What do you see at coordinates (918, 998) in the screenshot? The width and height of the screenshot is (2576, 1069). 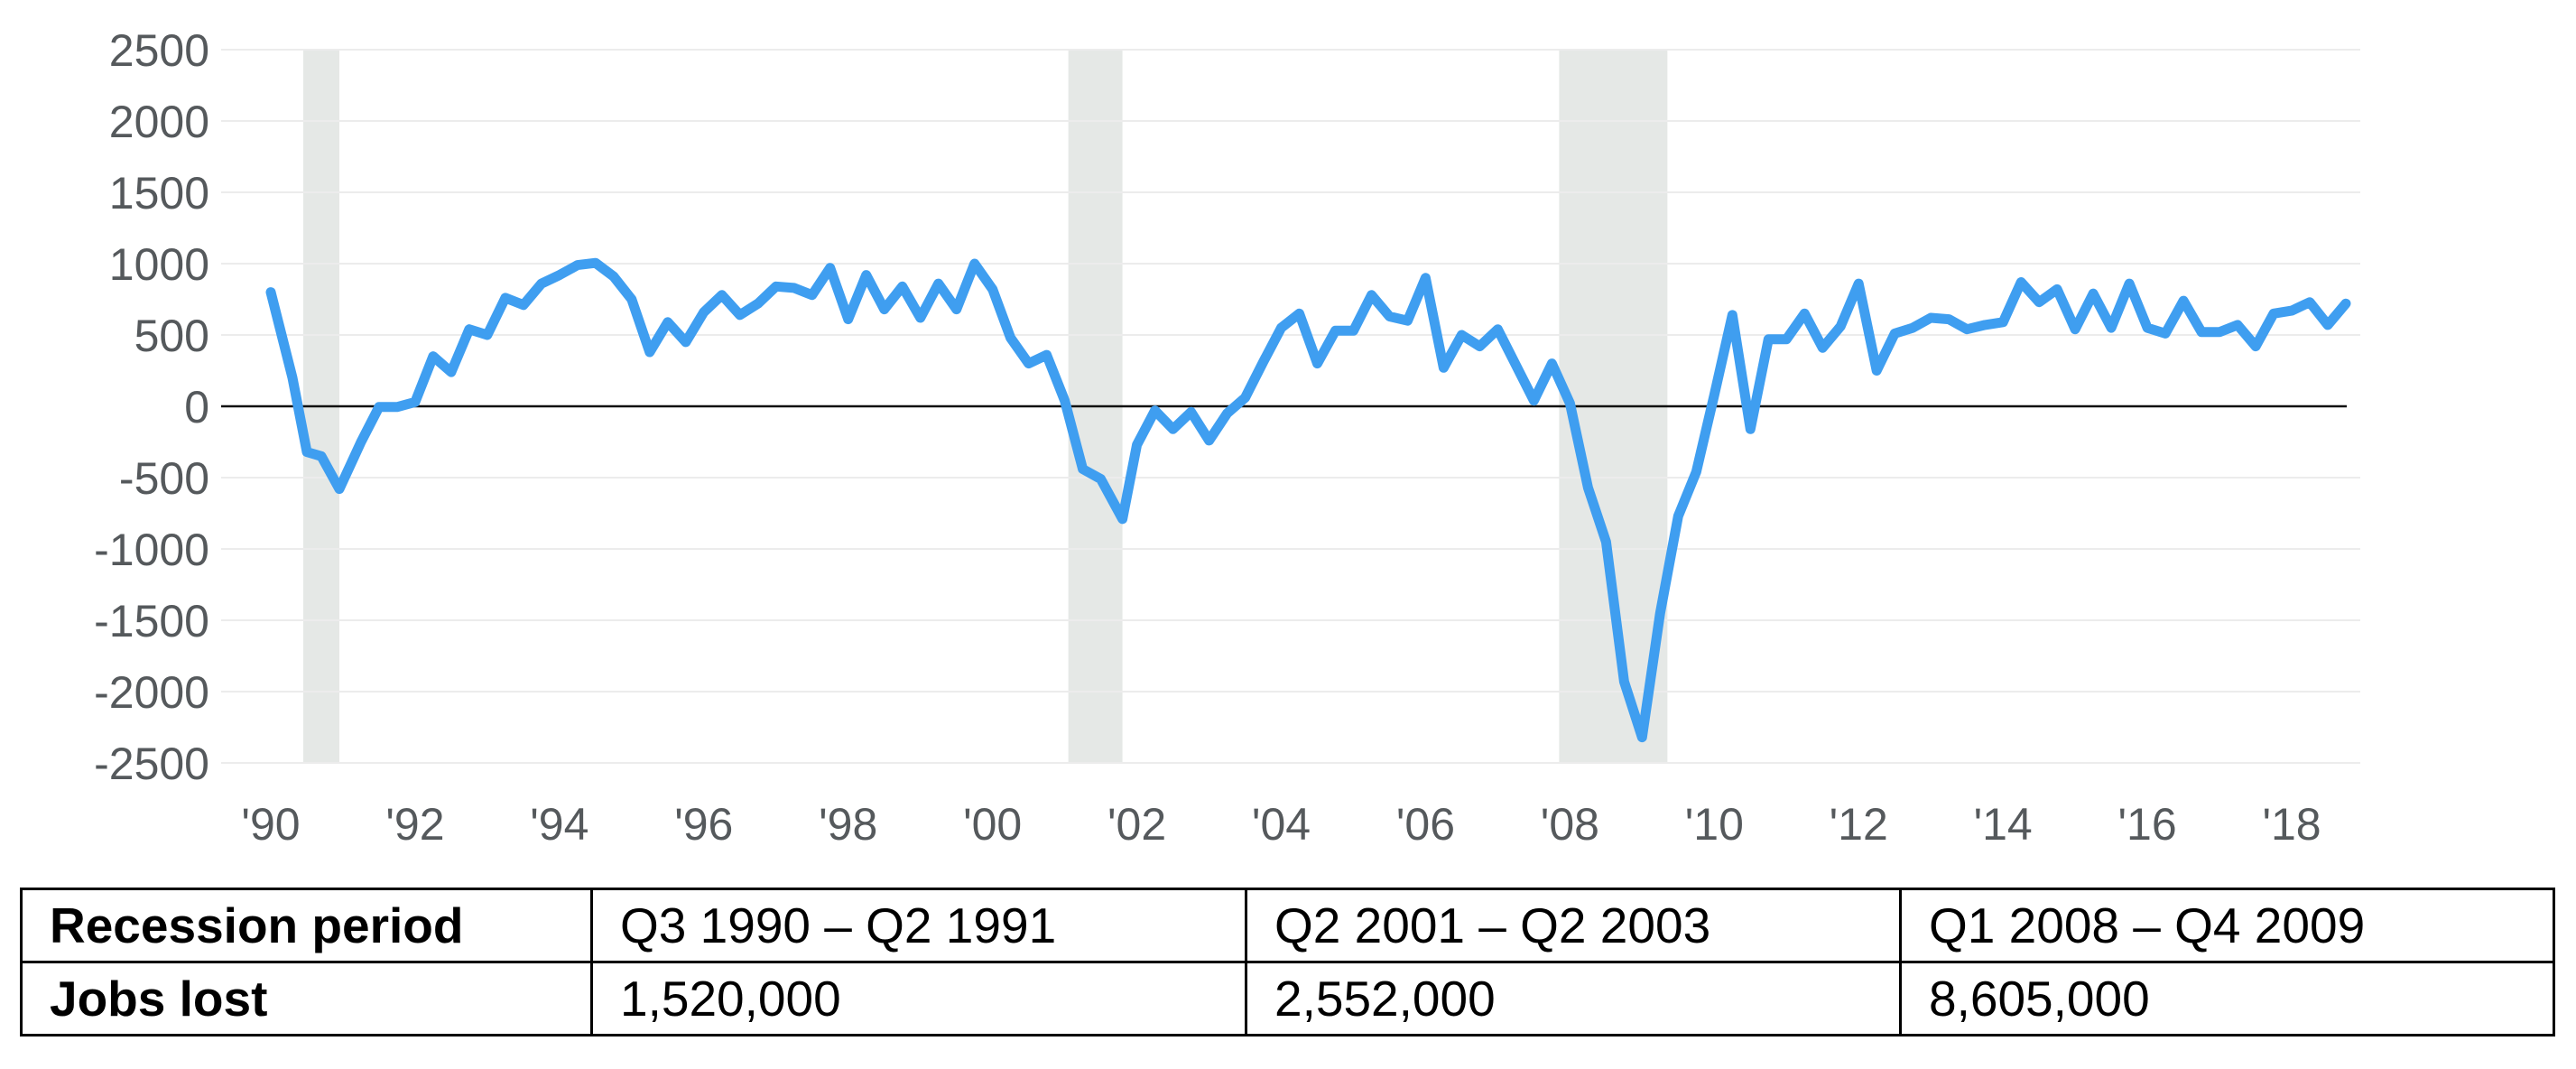 I see `table-cell: 1,520,000` at bounding box center [918, 998].